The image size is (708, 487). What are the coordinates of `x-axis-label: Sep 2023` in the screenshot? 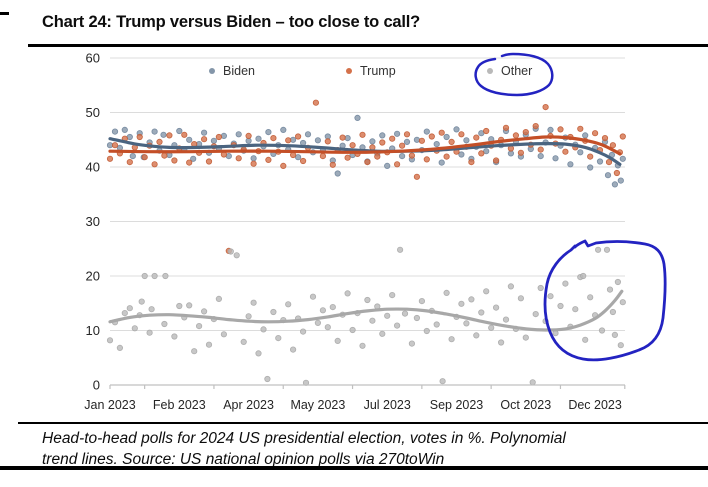 It's located at (457, 405).